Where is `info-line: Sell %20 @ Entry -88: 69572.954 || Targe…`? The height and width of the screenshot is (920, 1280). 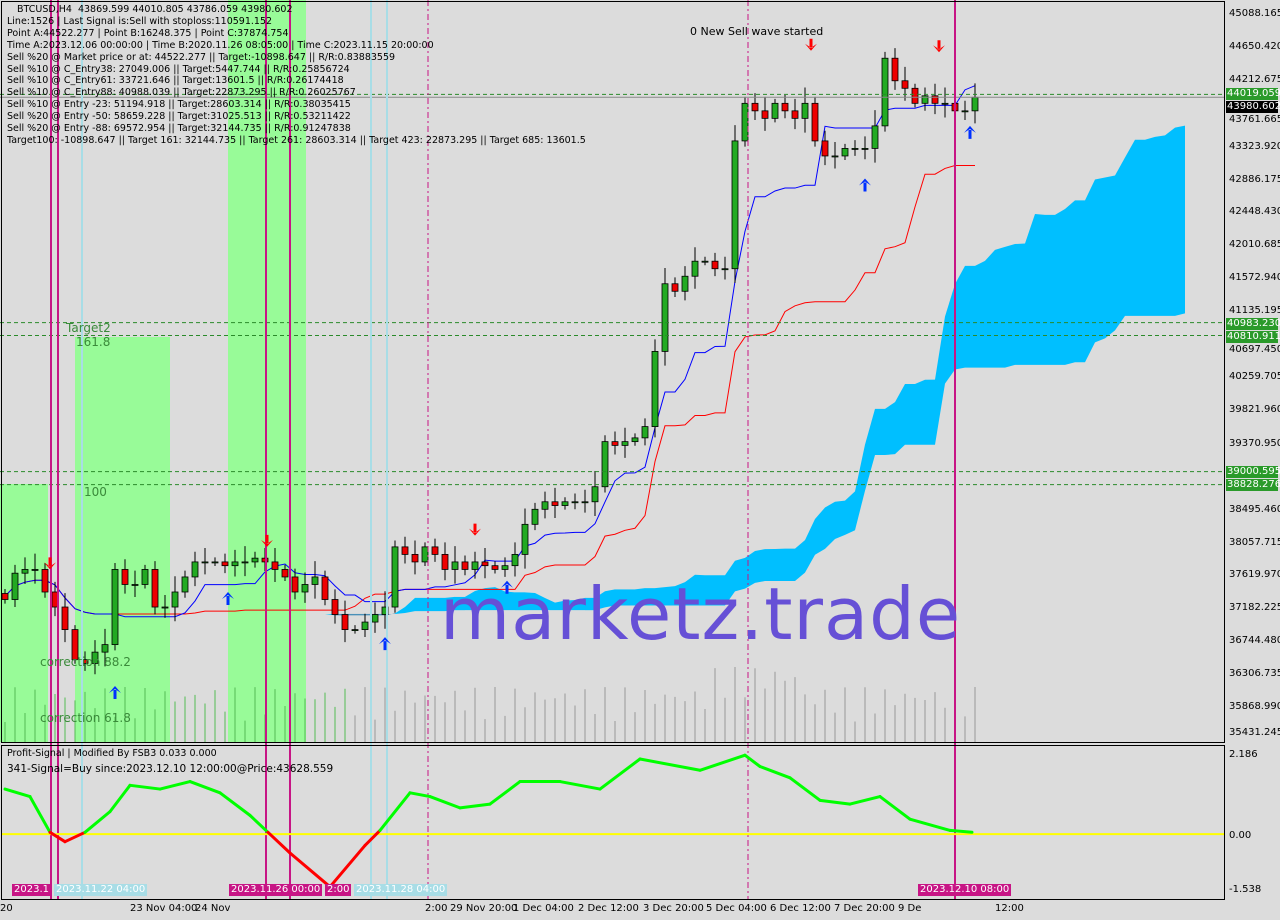 info-line: Sell %20 @ Entry -88: 69572.954 || Targe… is located at coordinates (179, 129).